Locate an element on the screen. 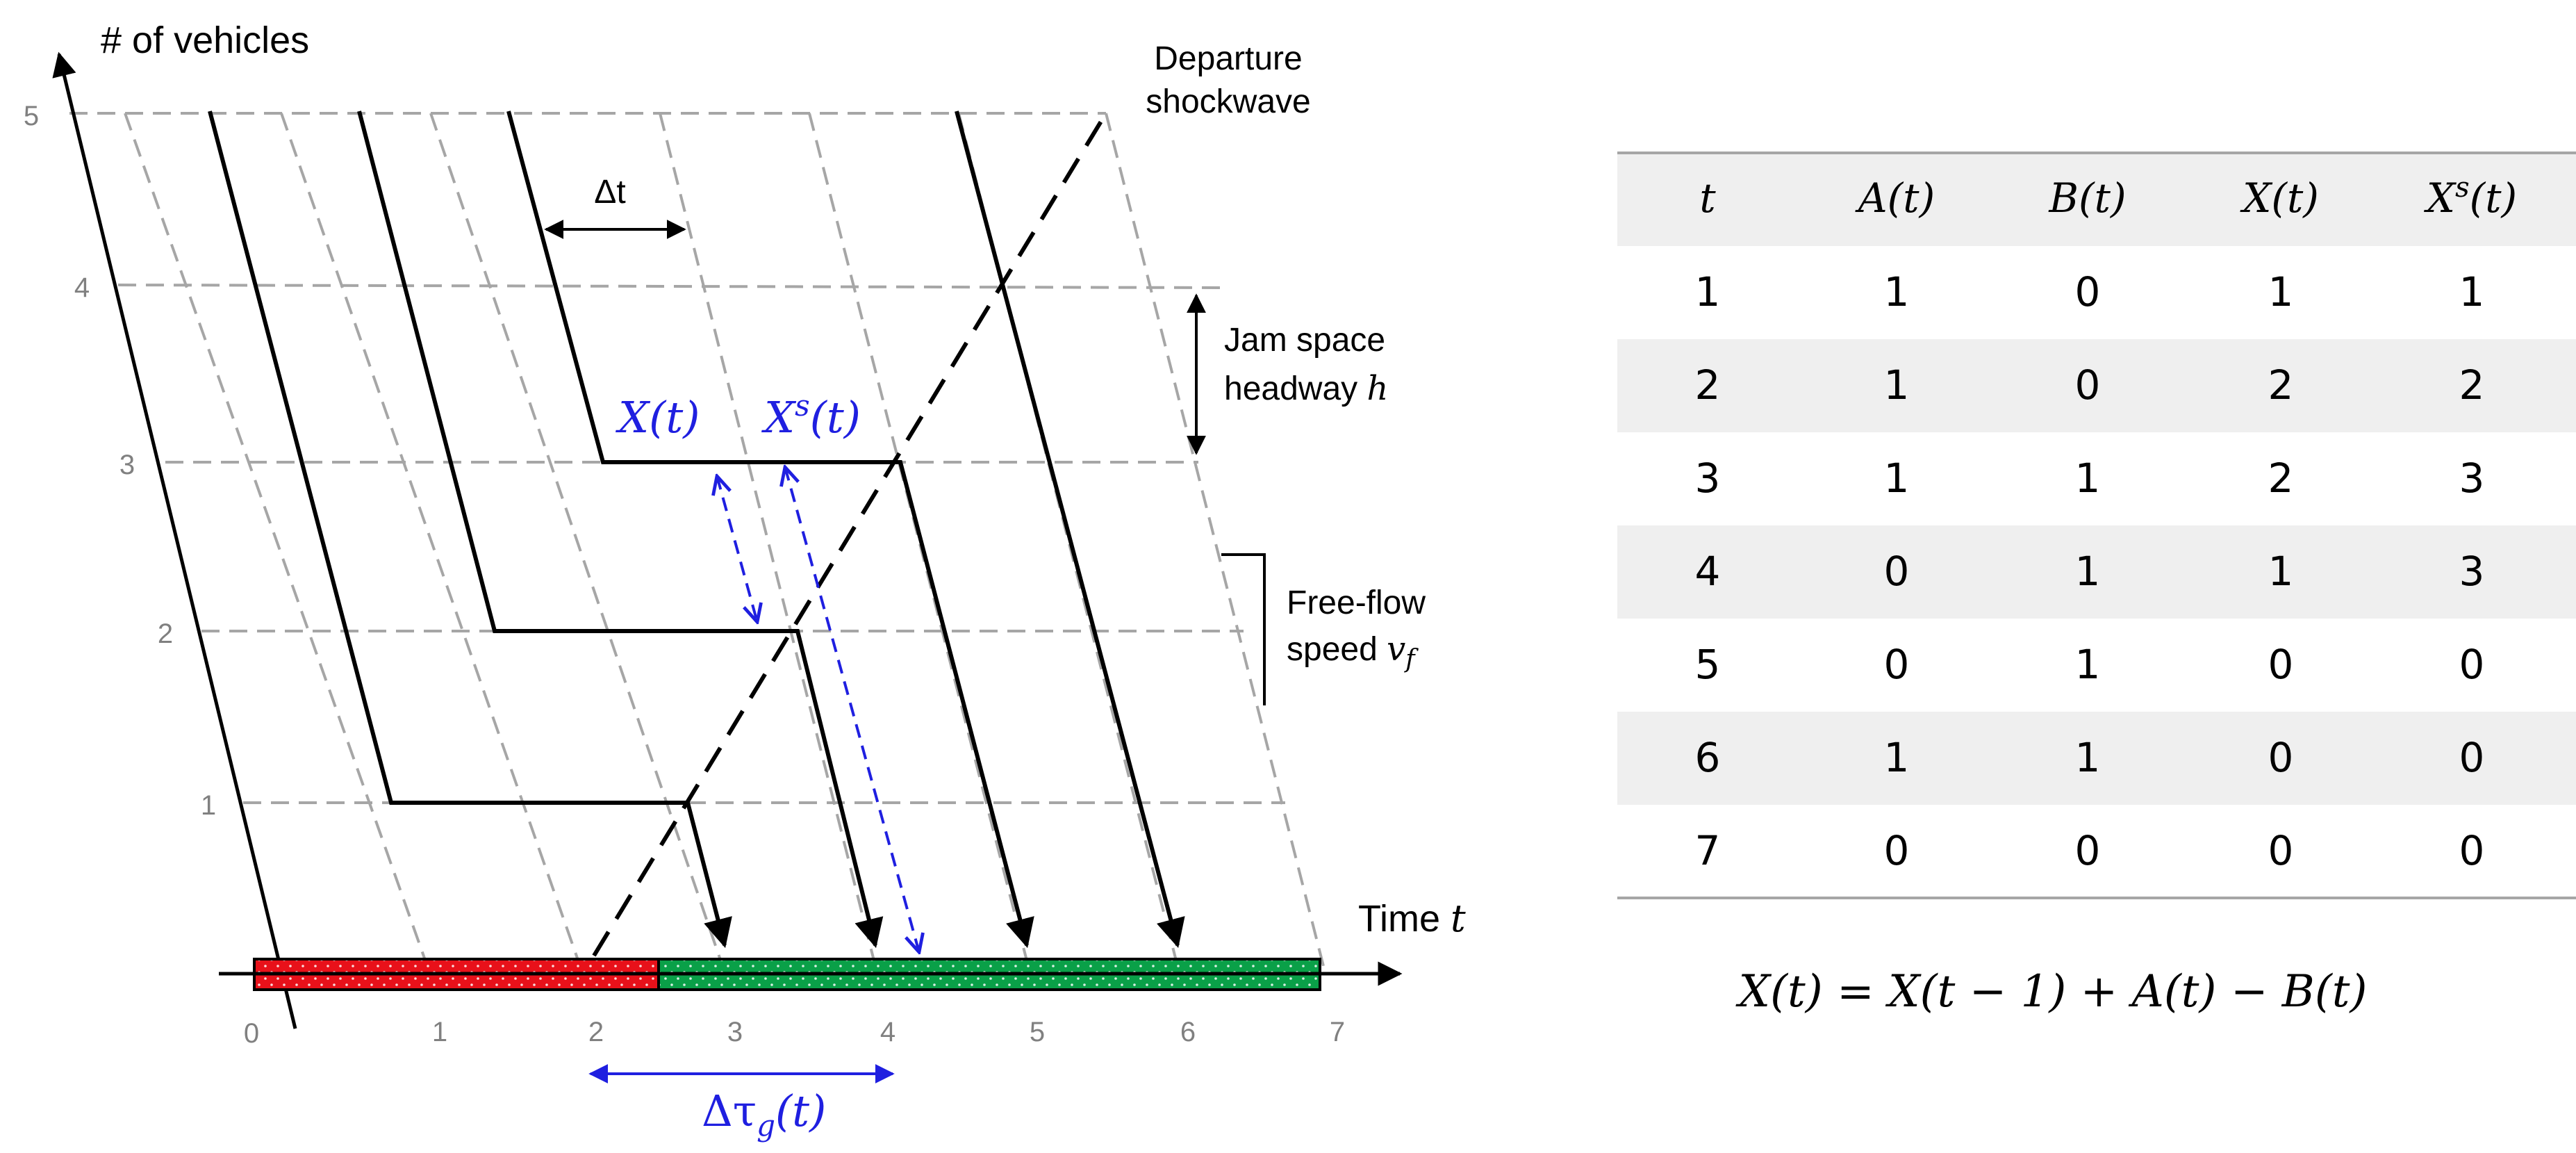  table-header-b: B(t) is located at coordinates (2087, 198).